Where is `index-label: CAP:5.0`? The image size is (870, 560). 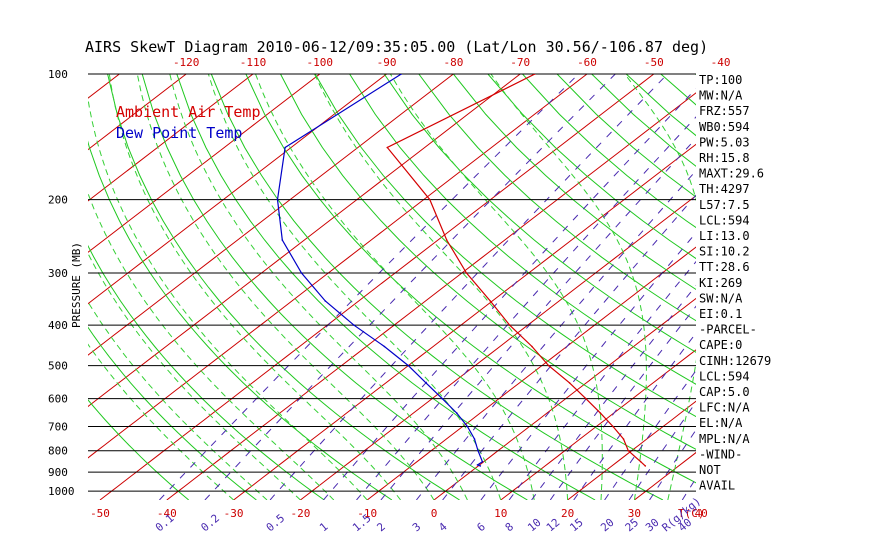
index-label: CAP:5.0 is located at coordinates (724, 392).